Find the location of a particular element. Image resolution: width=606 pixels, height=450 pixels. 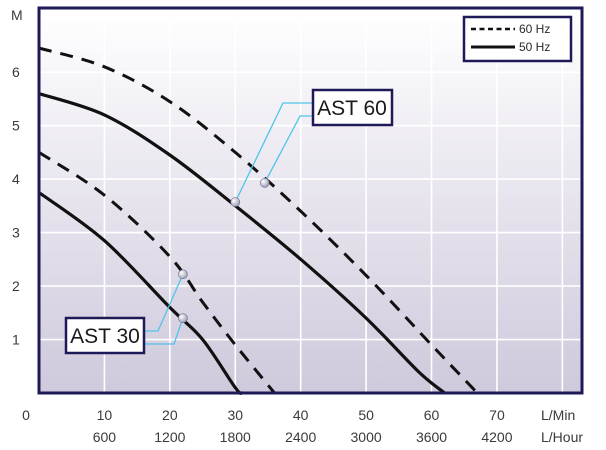

x-tick-label-secondary: 3600 is located at coordinates (431, 437).